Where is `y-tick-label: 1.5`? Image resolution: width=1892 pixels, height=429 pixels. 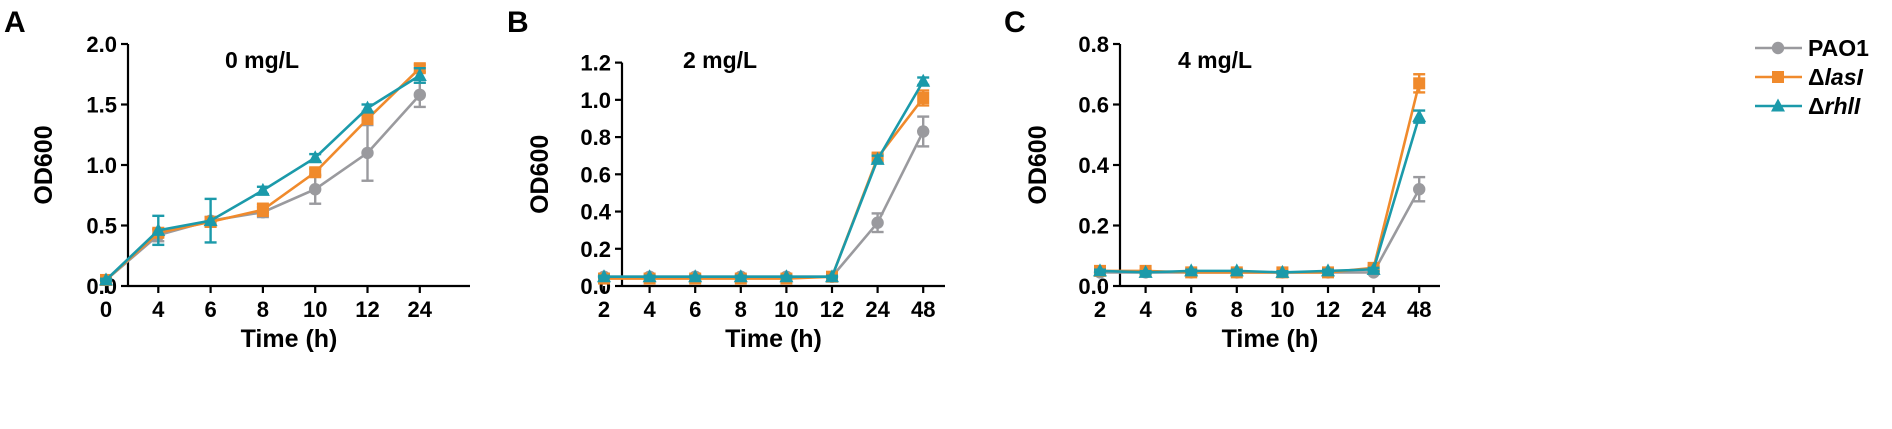 y-tick-label: 1.5 is located at coordinates (101, 105).